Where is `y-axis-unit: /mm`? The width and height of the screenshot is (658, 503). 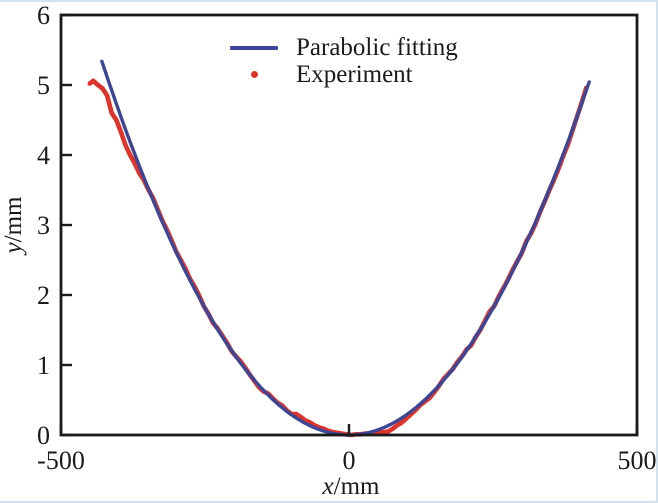 y-axis-unit: /mm is located at coordinates (13, 219).